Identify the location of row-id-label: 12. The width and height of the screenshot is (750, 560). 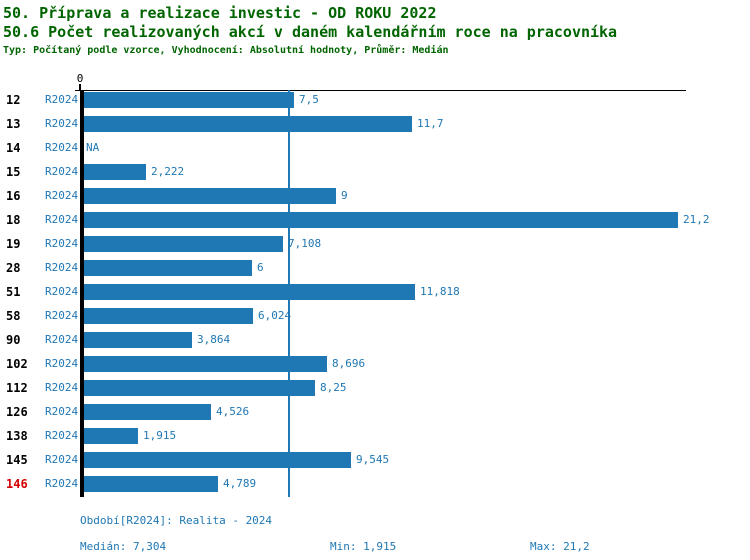
(13, 100).